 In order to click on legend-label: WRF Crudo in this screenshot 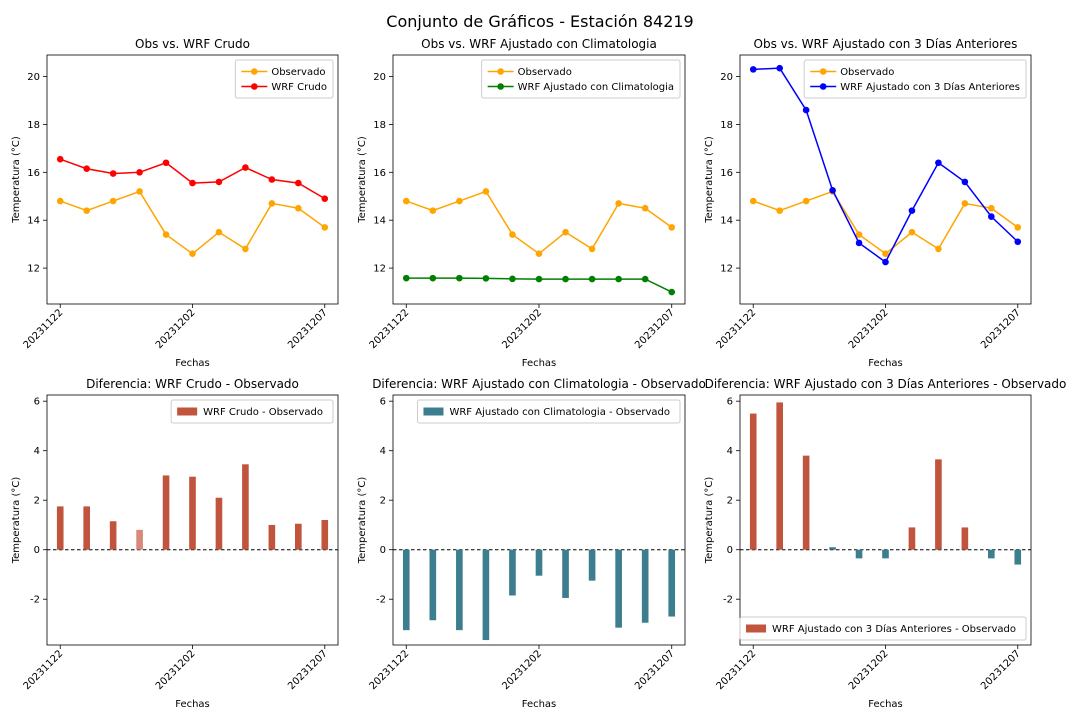, I will do `click(299, 87)`.